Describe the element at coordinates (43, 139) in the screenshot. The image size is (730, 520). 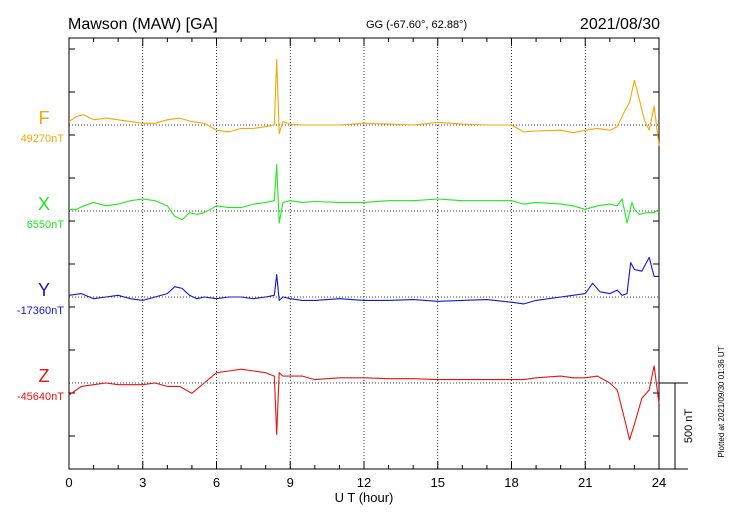
I see `series-baseline-f: 49270nT` at that location.